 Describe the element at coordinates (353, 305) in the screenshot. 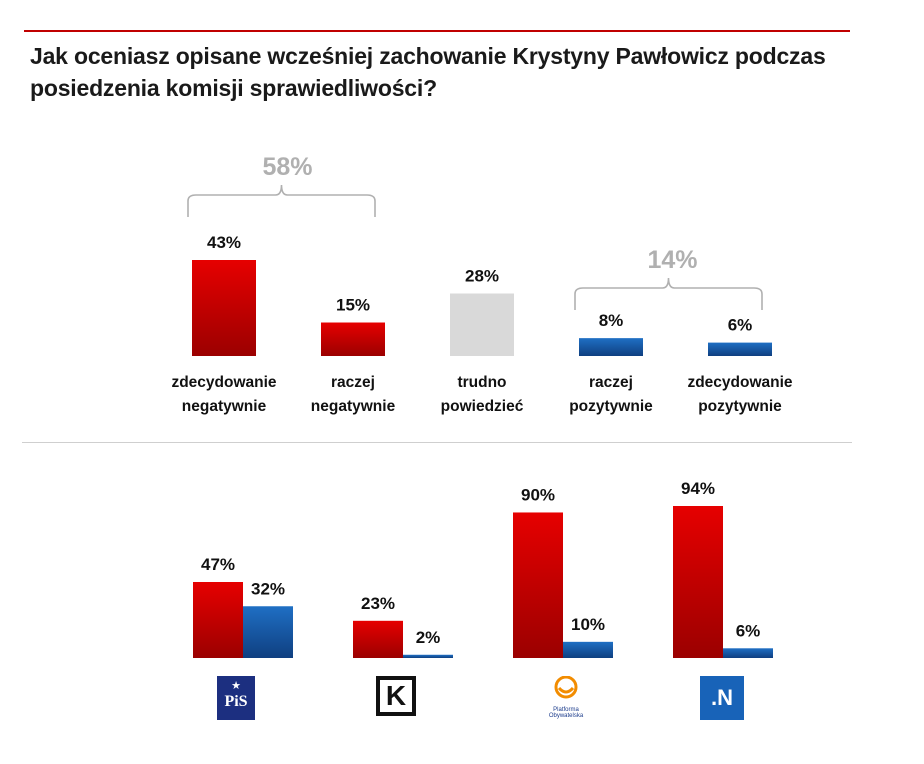

I see `value-label-1: 15%` at that location.